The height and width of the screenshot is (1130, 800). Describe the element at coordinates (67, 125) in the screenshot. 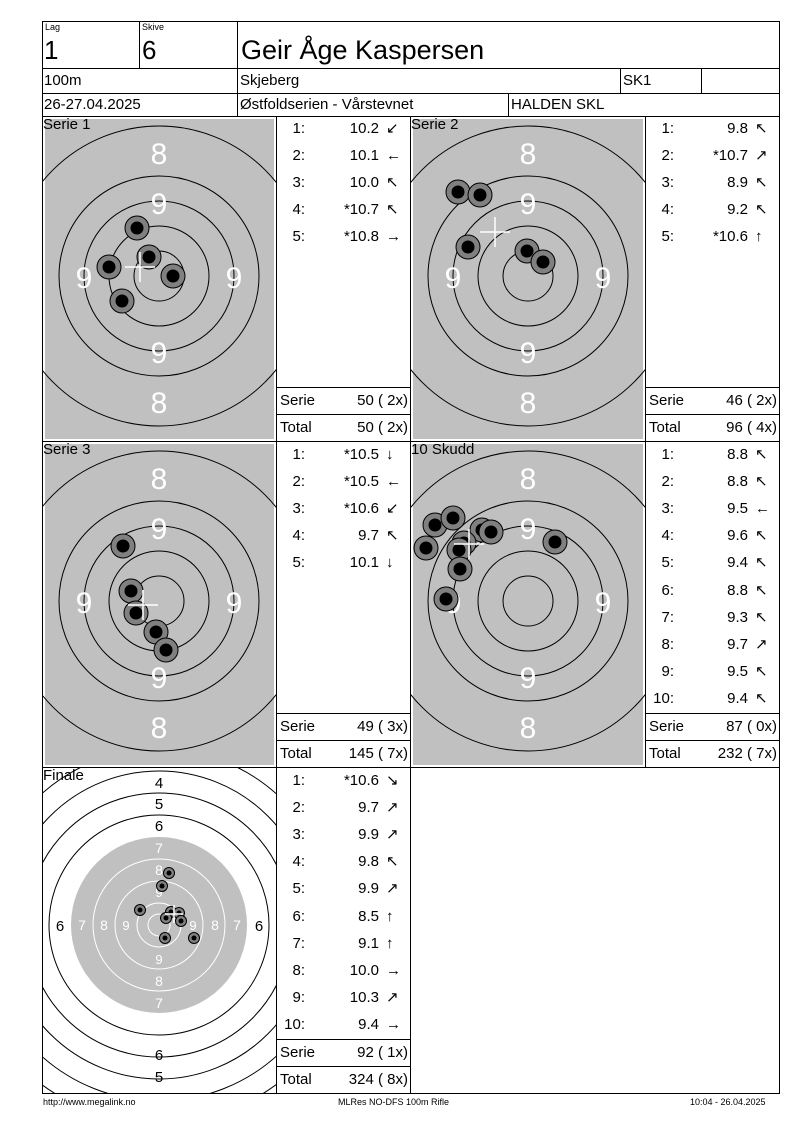

I see `target-title: Serie 1` at that location.